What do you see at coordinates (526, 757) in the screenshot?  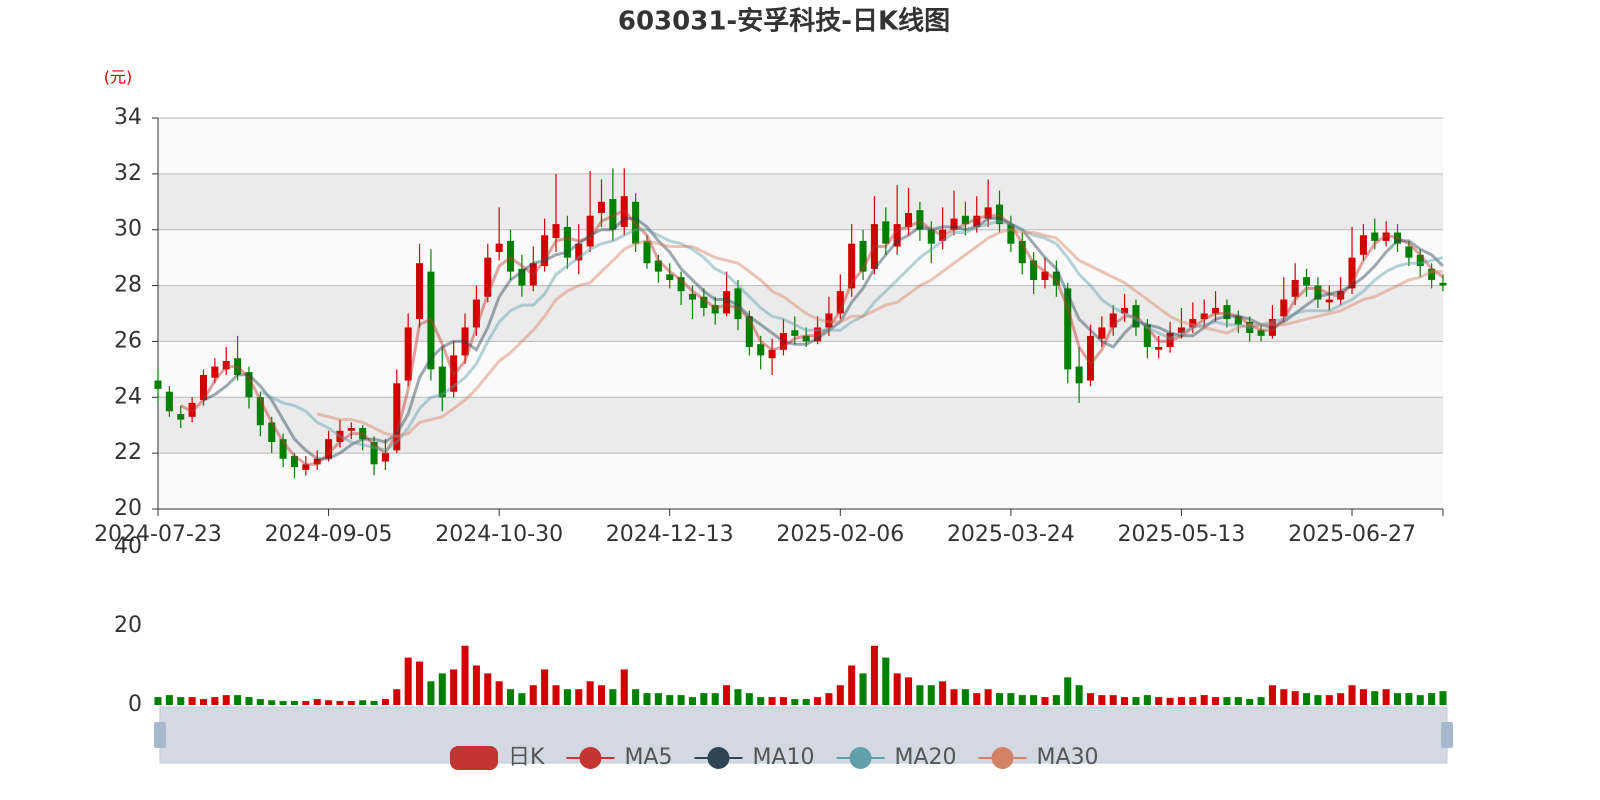 I see `legend-label: 日K` at bounding box center [526, 757].